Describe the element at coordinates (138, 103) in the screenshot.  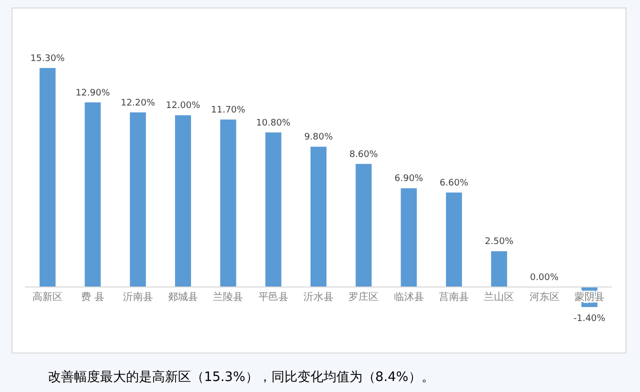
I see `data-label: 12.20%` at that location.